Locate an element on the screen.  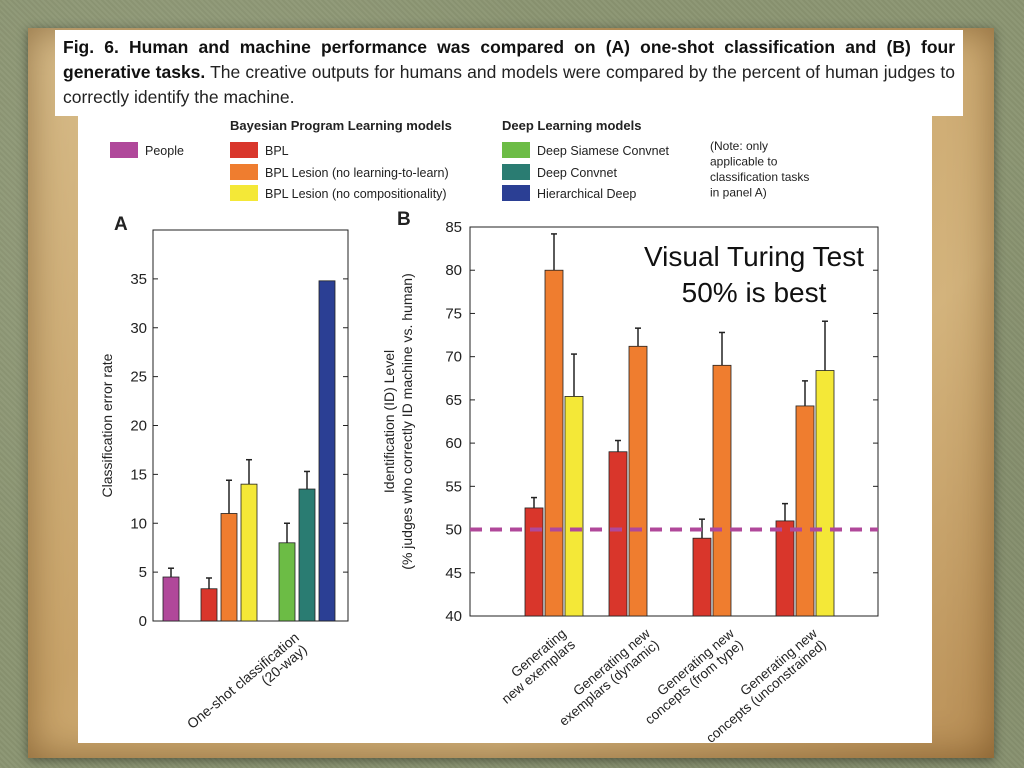
panel-a-ytick-label: 30 is located at coordinates (138, 328).